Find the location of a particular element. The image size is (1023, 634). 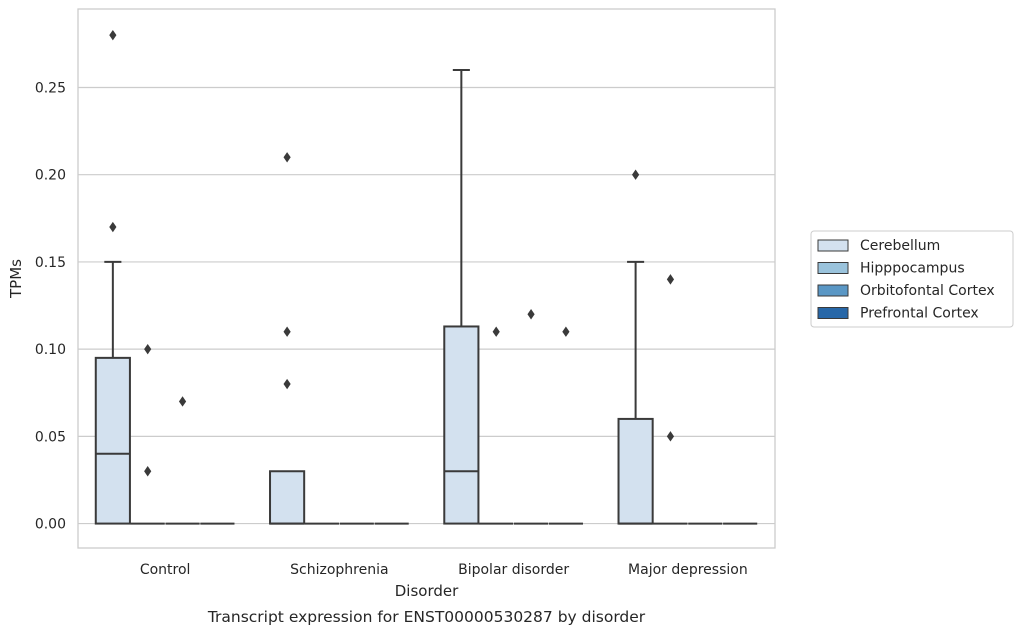

y-tick-label: 0.15 is located at coordinates (50, 263).